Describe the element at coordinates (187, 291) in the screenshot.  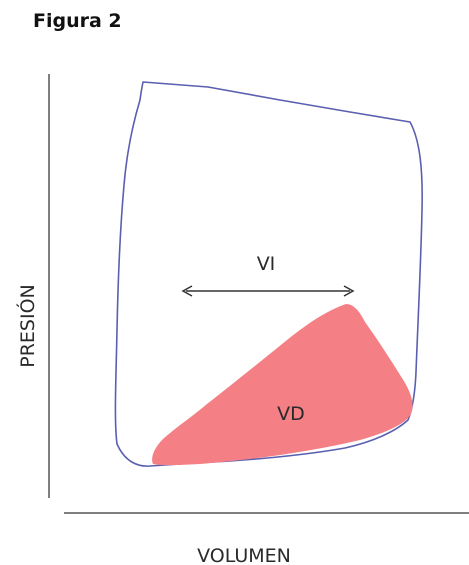
I see `vi-arrow-head-left` at that location.